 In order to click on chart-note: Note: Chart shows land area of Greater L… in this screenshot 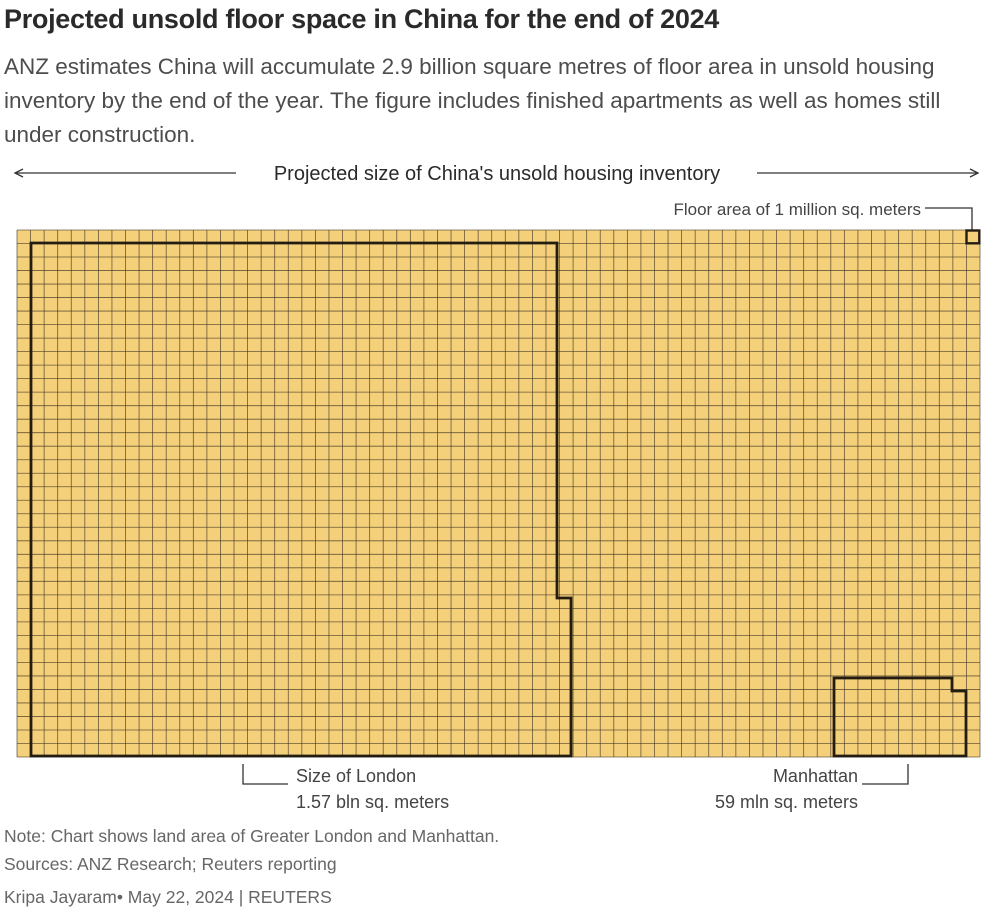, I will do `click(252, 836)`.